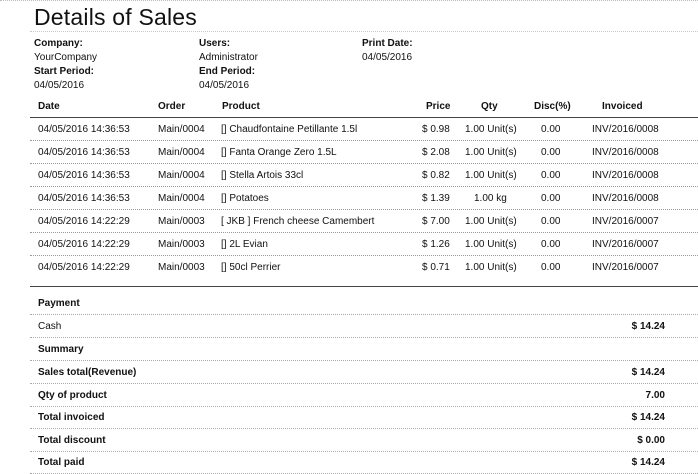  I want to click on cell-price: $ 0.71, so click(436, 267).